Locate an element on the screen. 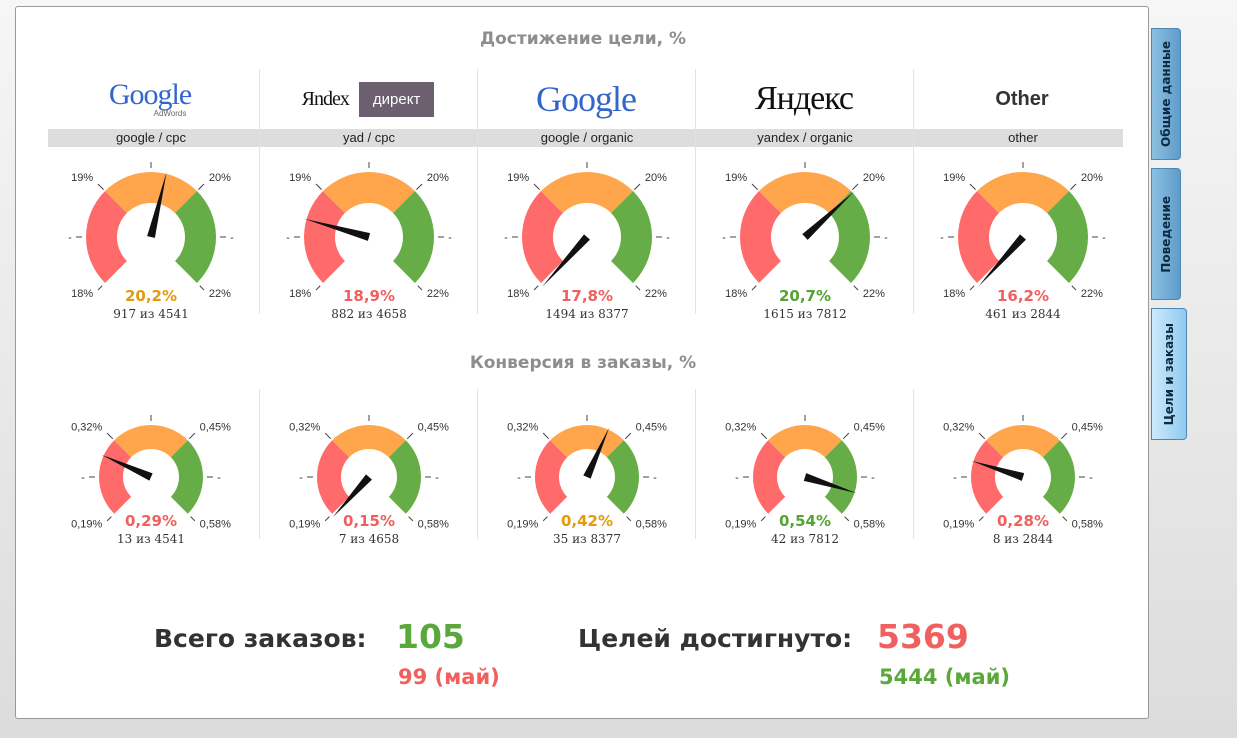 Image resolution: width=1237 pixels, height=738 pixels. goal-gauge-value: 20,2% is located at coordinates (151, 296).